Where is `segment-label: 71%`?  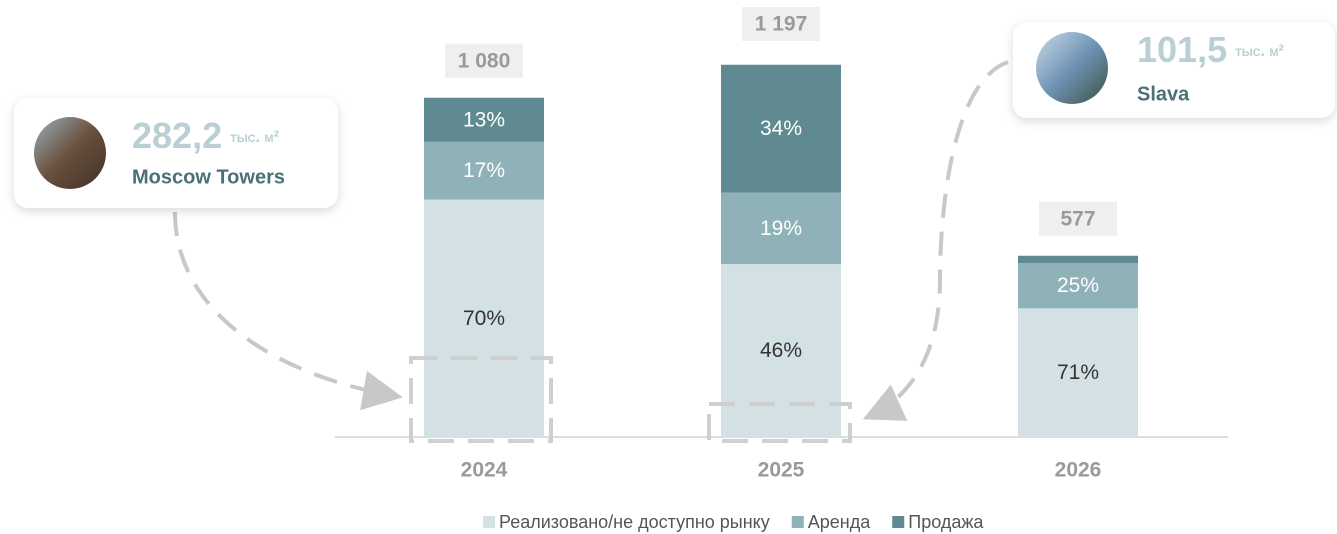
segment-label: 71% is located at coordinates (1078, 372).